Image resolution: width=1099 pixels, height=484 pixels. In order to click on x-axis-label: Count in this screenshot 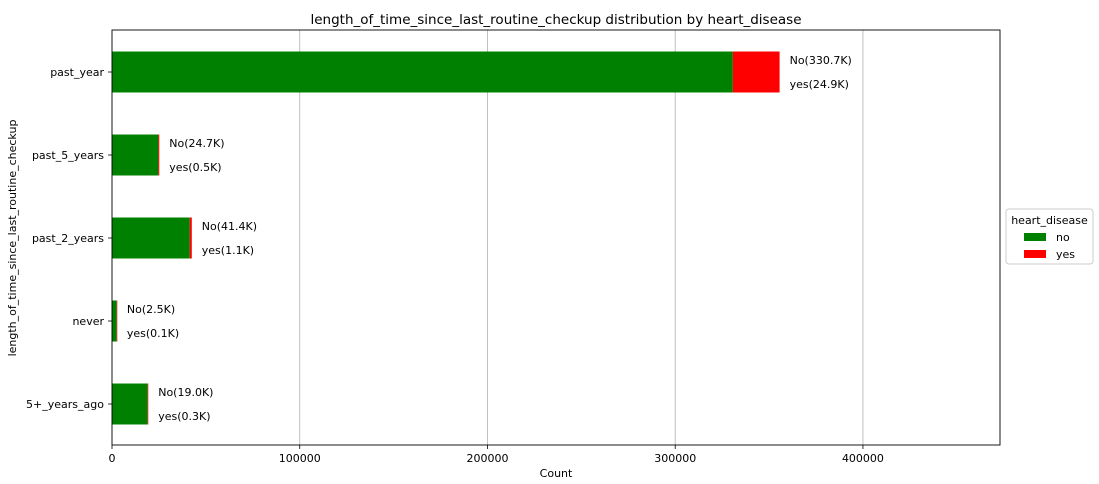, I will do `click(556, 473)`.